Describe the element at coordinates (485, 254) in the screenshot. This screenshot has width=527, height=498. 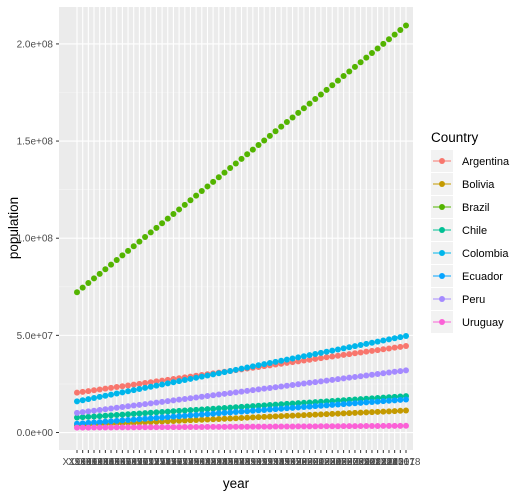
I see `legend-label: Colombia` at that location.